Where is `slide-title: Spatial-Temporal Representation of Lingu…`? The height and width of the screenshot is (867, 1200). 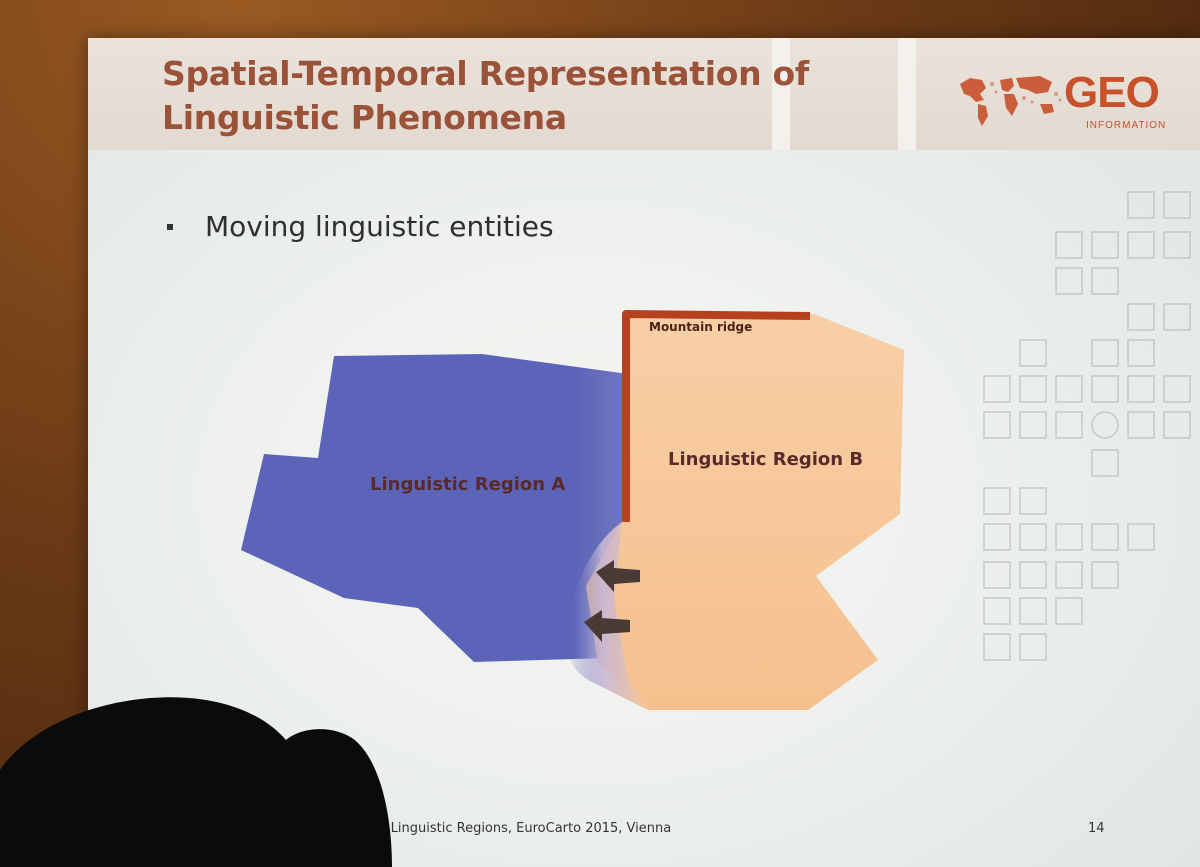
slide-title: Spatial-Temporal Representation of Lingu… is located at coordinates (502, 96).